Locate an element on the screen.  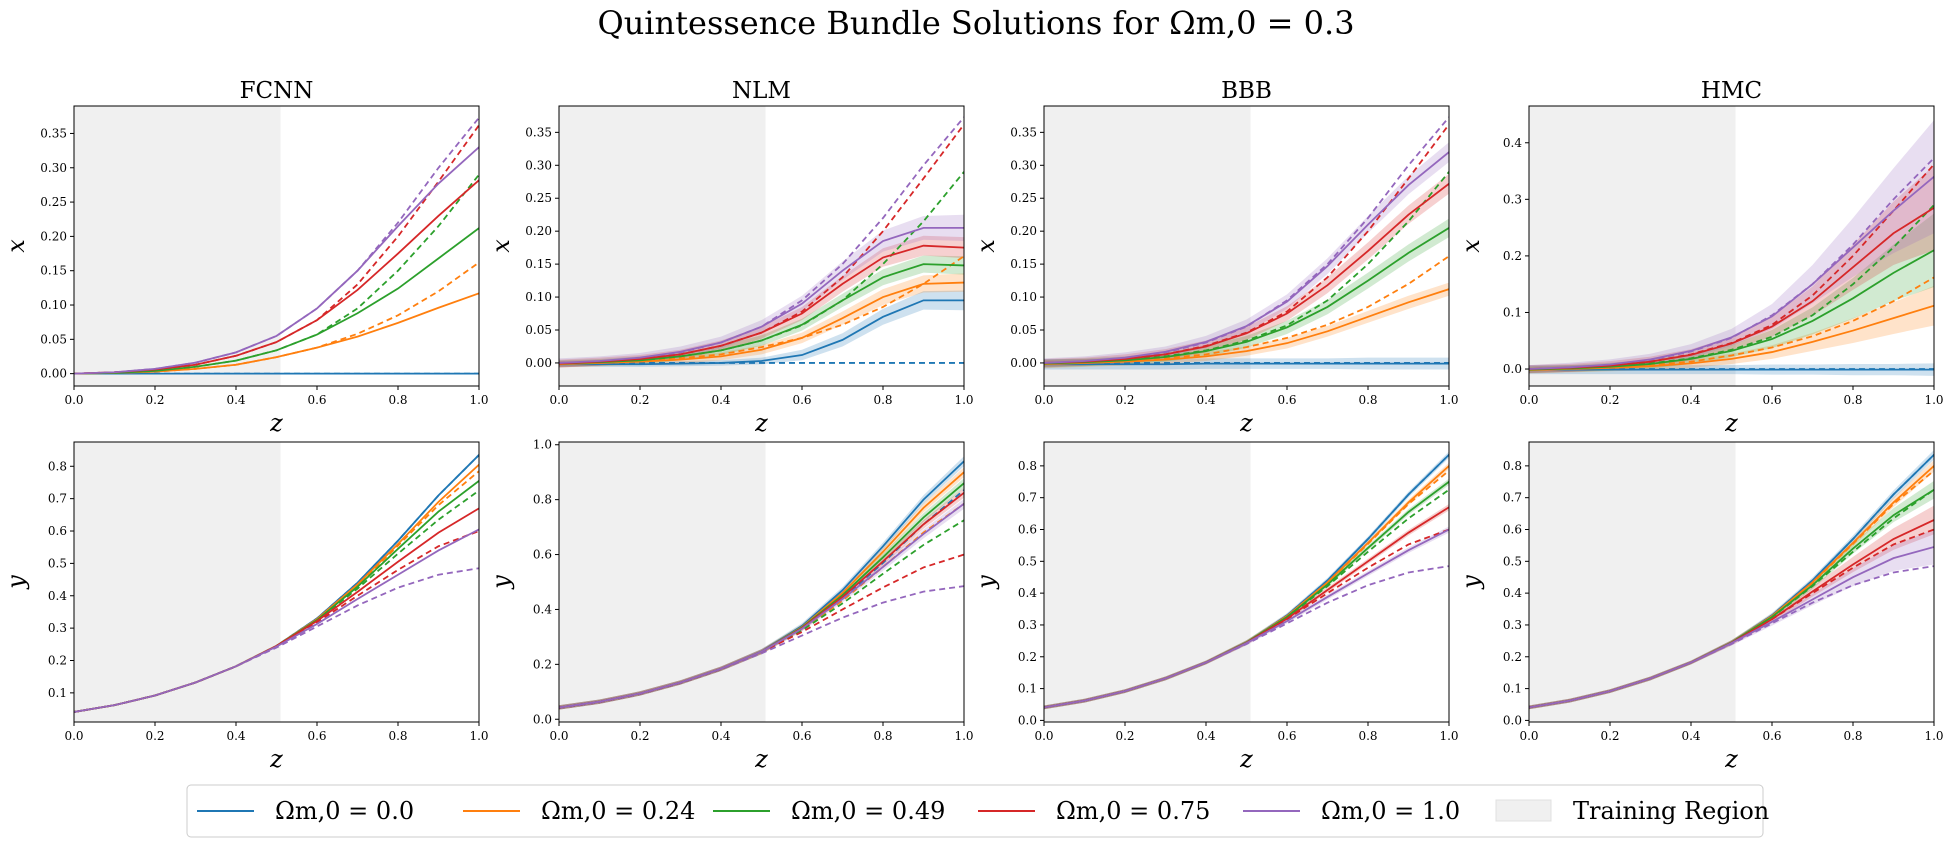
y-tick-label: 0.8 is located at coordinates (542, 500).